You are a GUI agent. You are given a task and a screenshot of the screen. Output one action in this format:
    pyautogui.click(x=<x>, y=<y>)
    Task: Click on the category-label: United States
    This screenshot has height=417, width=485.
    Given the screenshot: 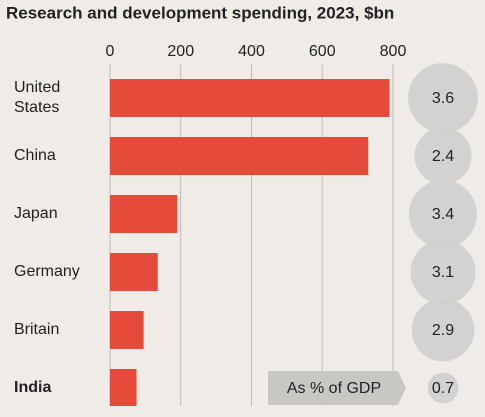 What is the action you would take?
    pyautogui.click(x=37, y=97)
    